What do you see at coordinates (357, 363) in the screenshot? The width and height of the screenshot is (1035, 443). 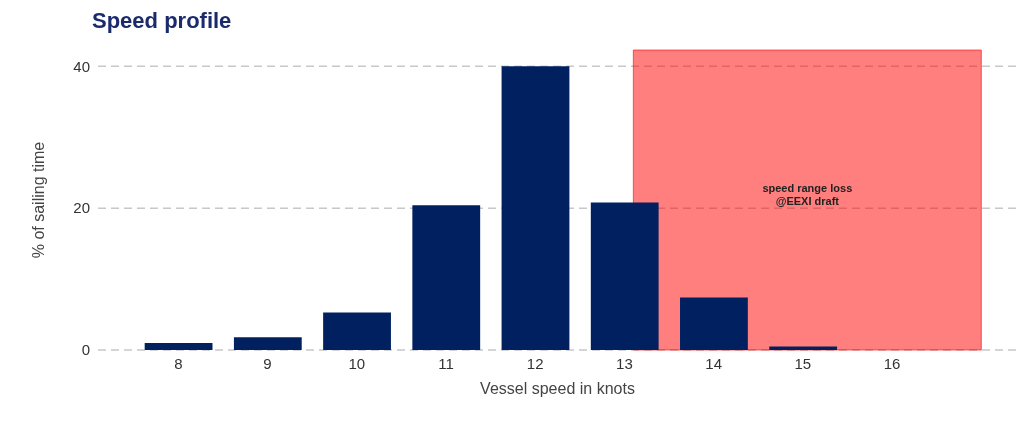 I see `x-tick-label: 10` at bounding box center [357, 363].